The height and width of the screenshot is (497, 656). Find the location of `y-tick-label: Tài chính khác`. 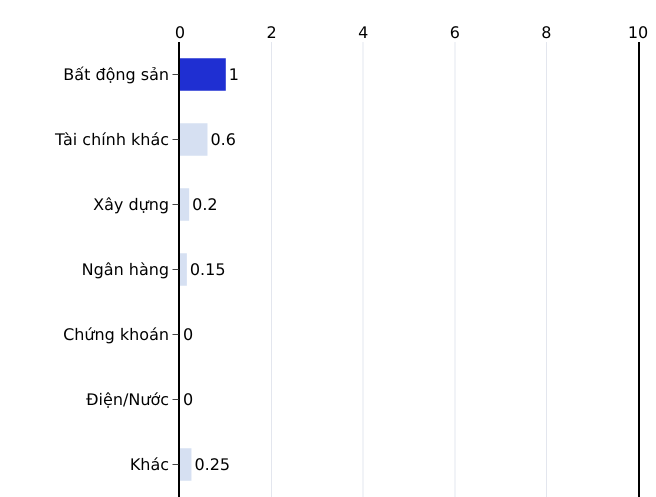

y-tick-label: Tài chính khác is located at coordinates (112, 140).